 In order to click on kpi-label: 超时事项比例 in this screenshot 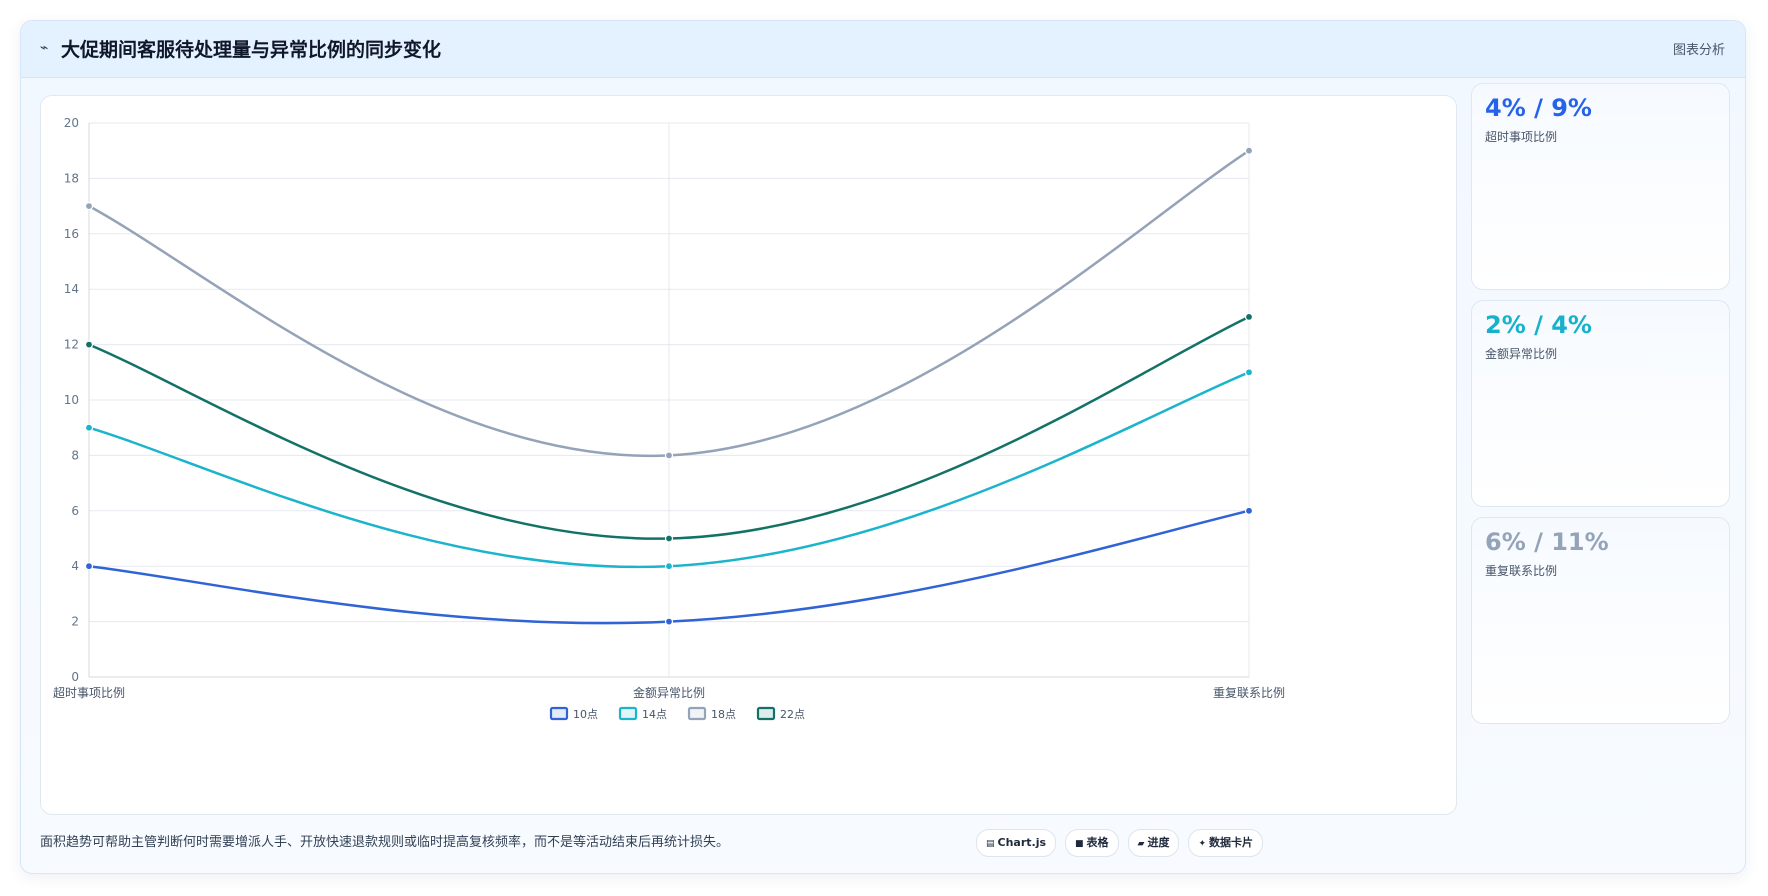, I will do `click(1521, 137)`.